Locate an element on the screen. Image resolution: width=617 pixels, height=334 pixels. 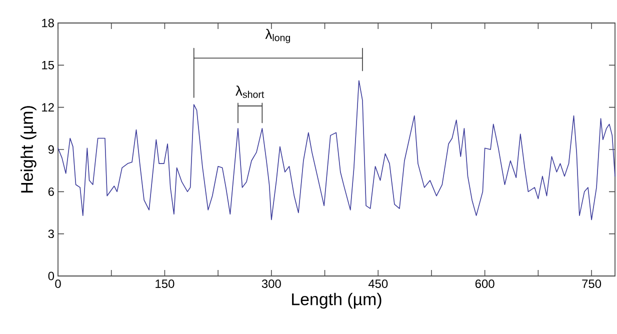
x-tick-label: 150 is located at coordinates (165, 284).